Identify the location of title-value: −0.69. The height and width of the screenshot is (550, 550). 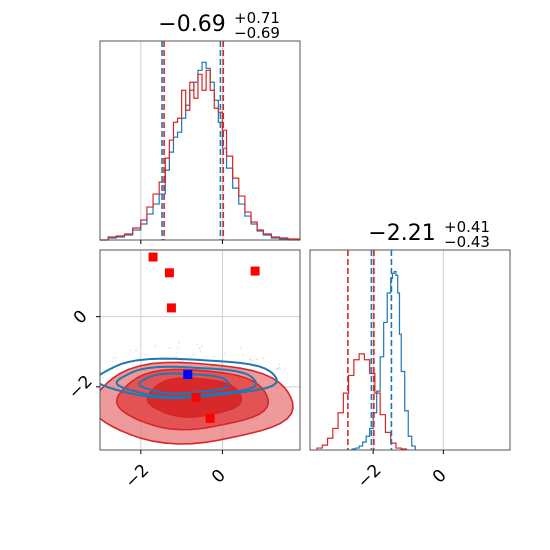
(191, 24).